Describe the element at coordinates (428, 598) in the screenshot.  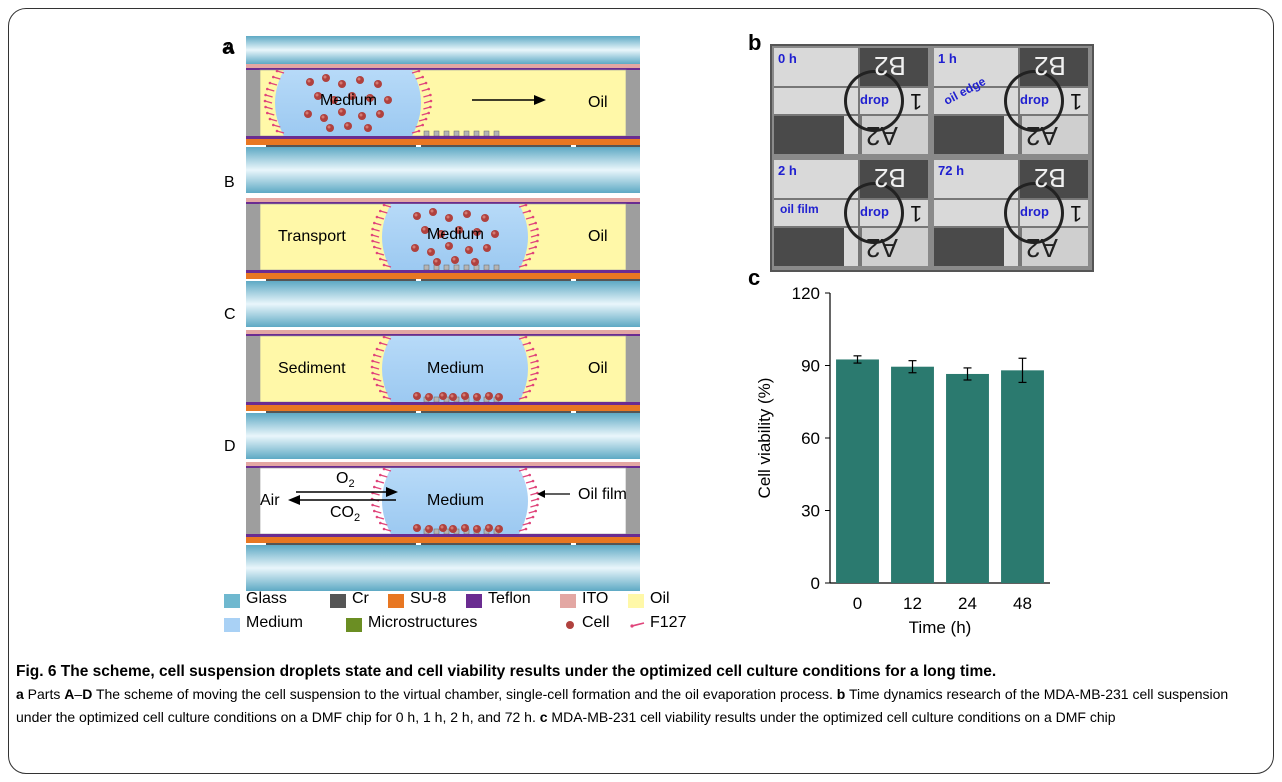
I see `legend-label: SU-8` at that location.